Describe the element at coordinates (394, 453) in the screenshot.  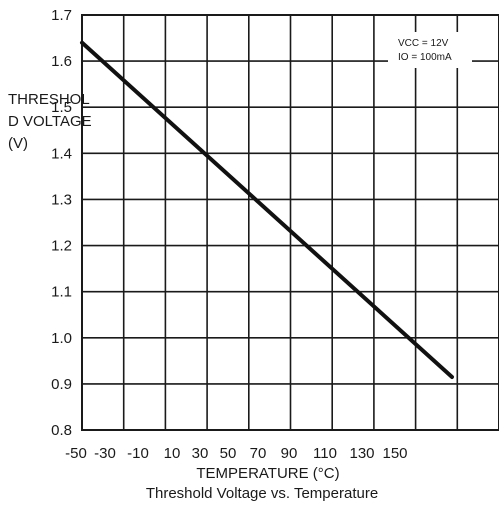
I see `x-tick-label: 150` at that location.